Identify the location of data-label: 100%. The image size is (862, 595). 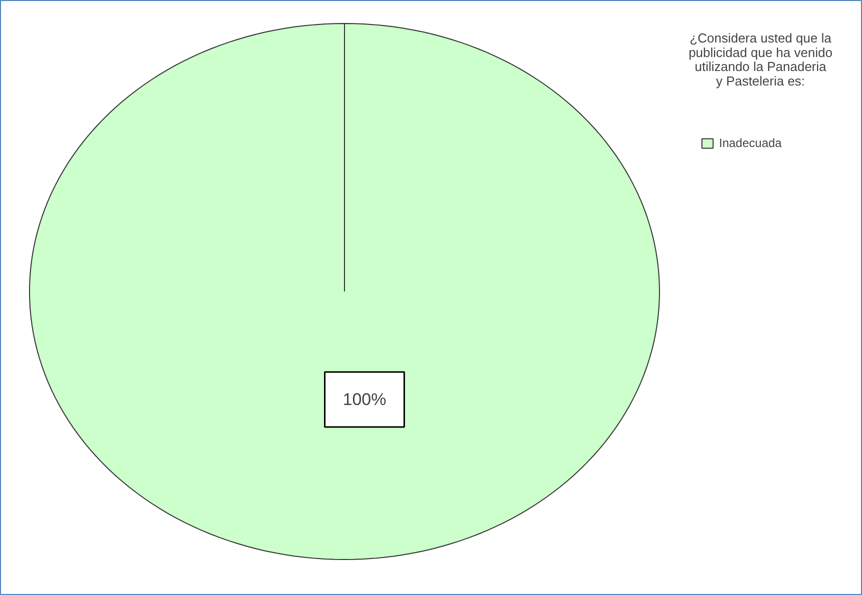
(364, 399).